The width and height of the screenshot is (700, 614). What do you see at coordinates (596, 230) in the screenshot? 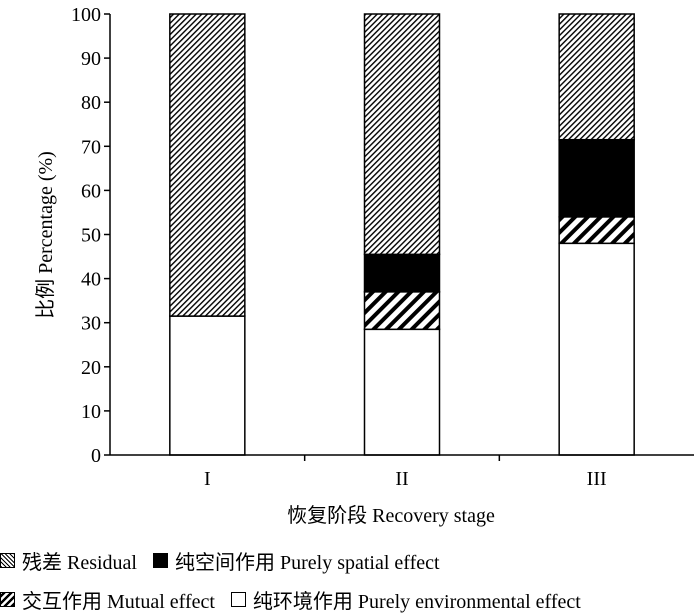
I see `bar-mutual-III` at bounding box center [596, 230].